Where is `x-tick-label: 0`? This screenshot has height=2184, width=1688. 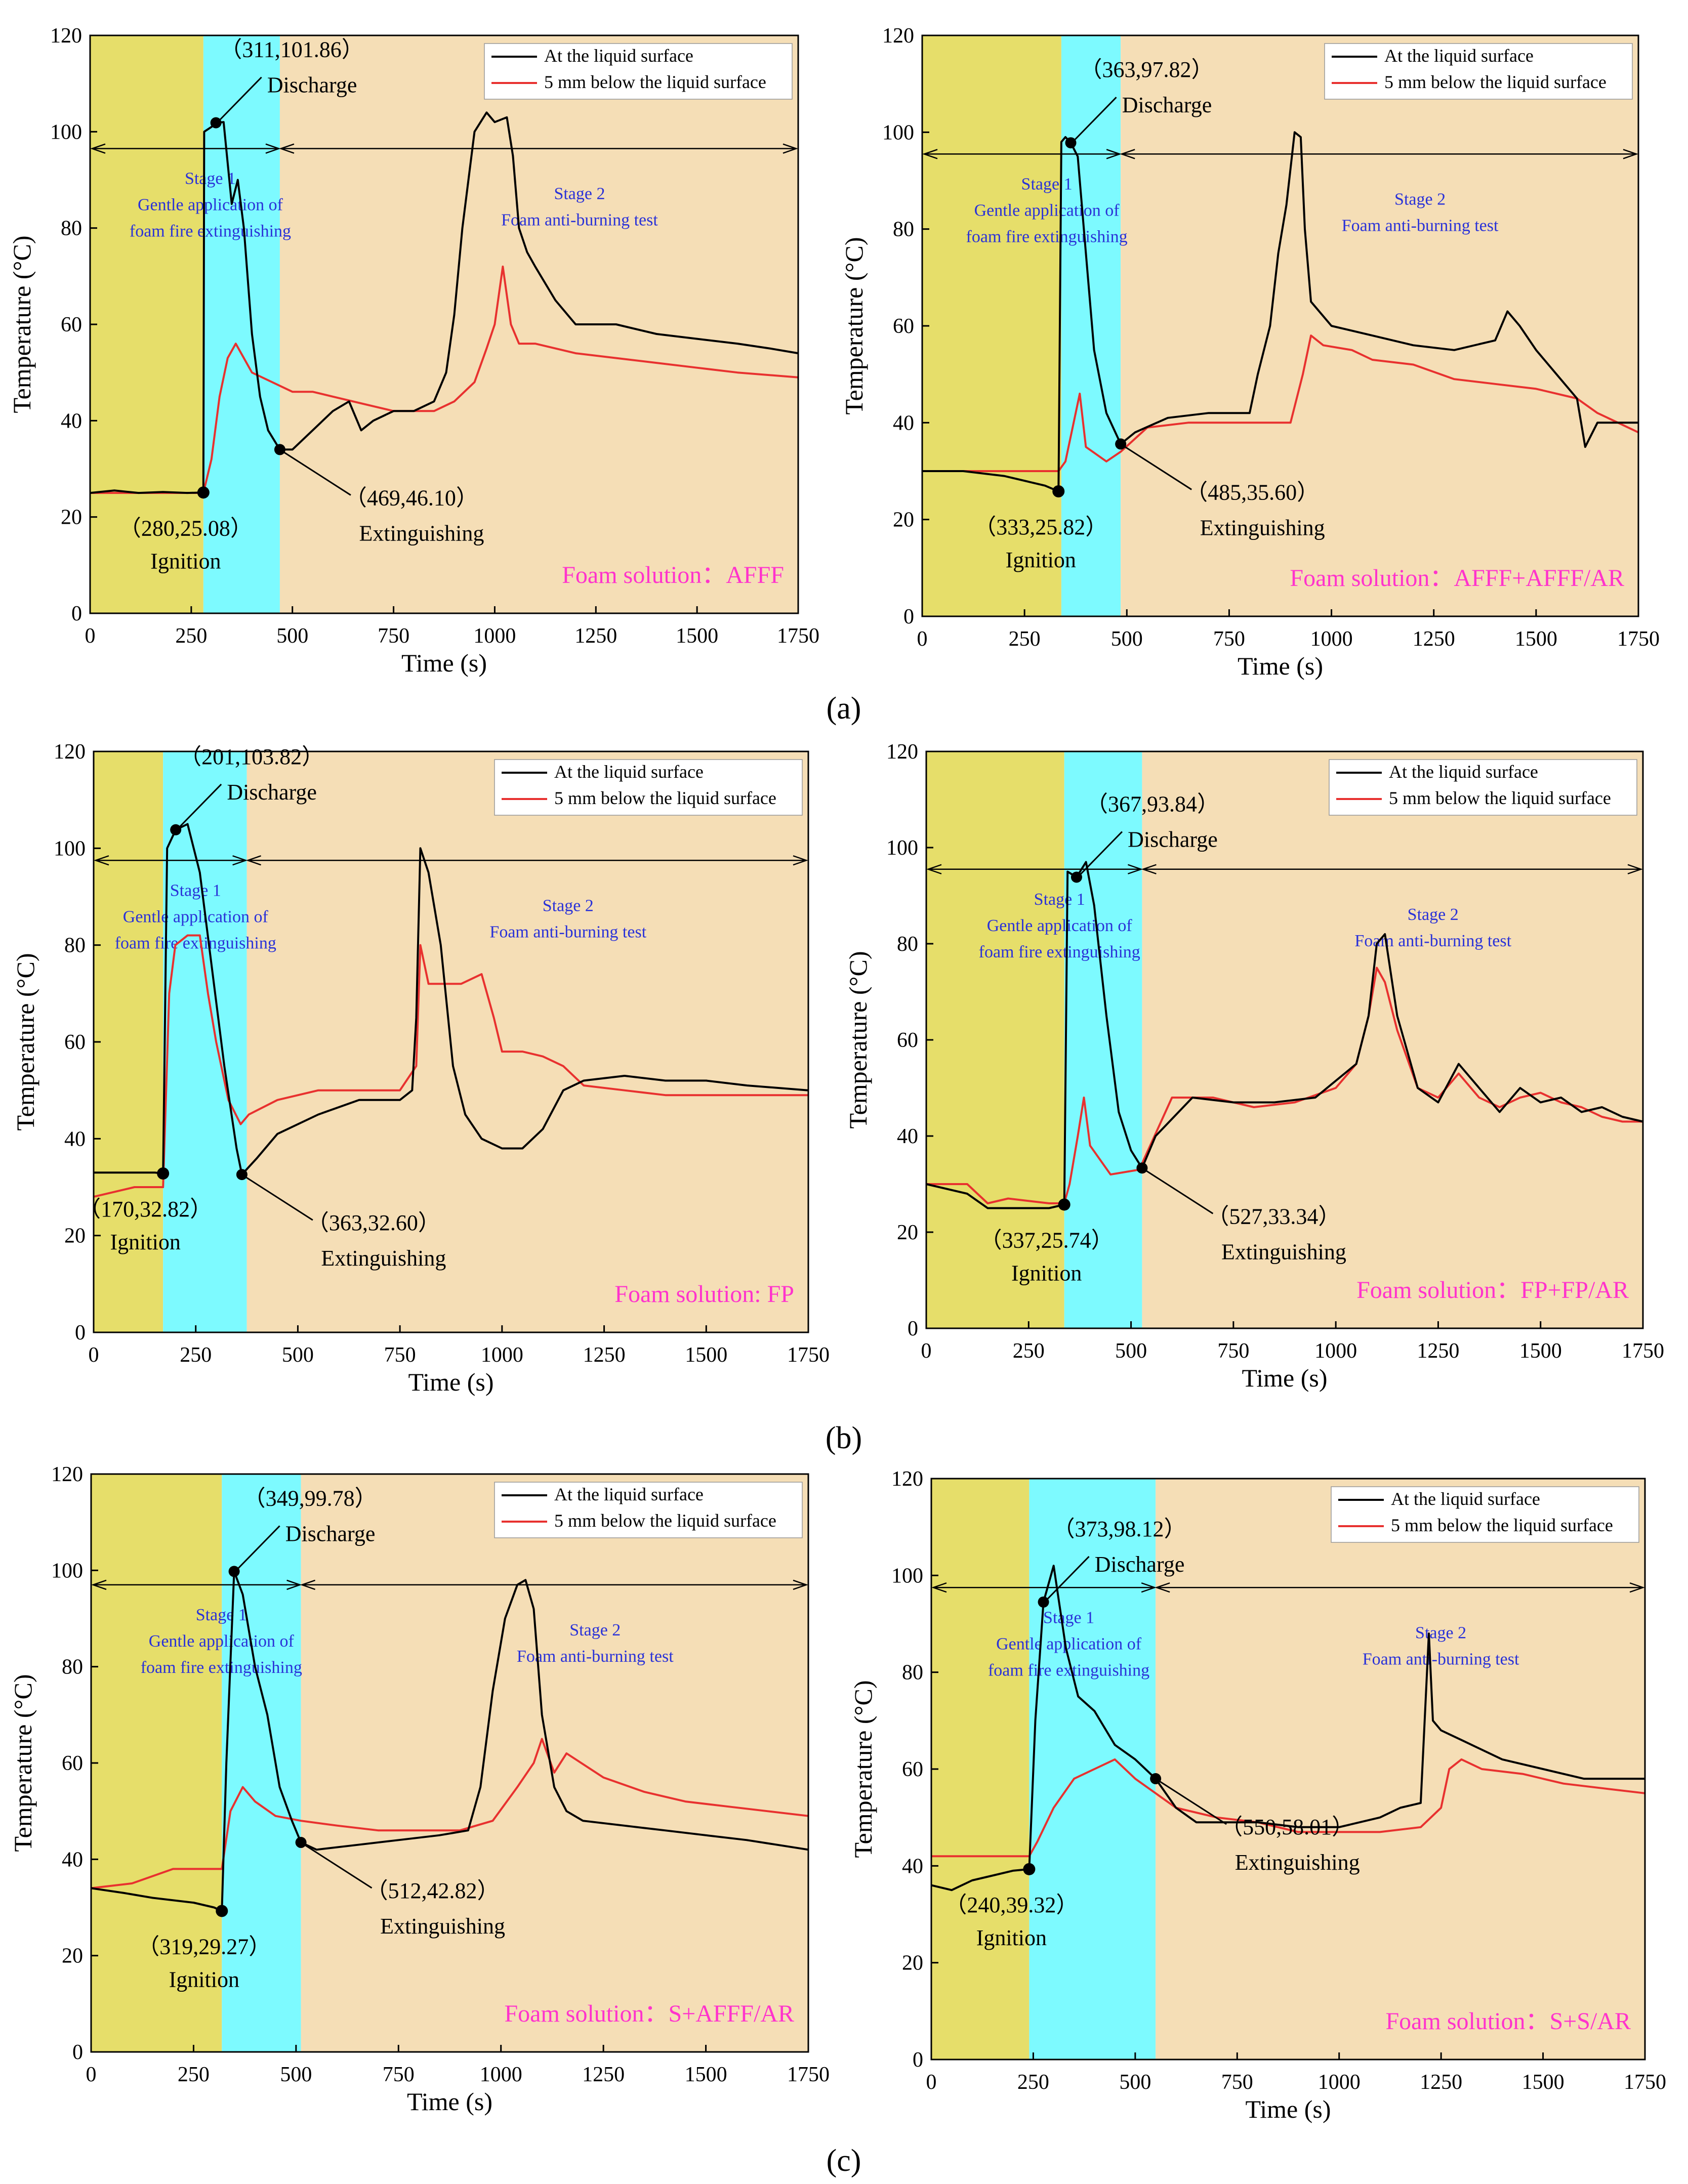 x-tick-label: 0 is located at coordinates (90, 636).